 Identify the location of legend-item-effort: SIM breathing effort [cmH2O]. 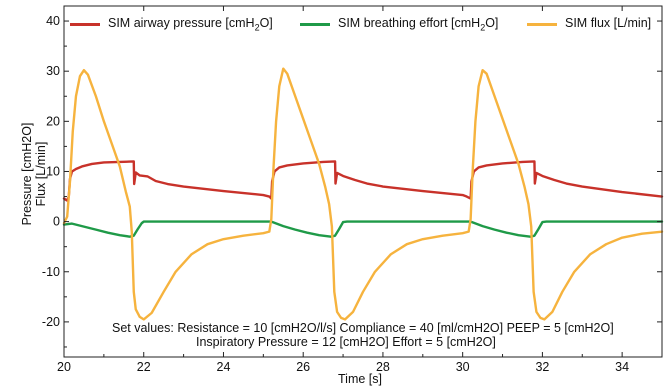
(399, 24).